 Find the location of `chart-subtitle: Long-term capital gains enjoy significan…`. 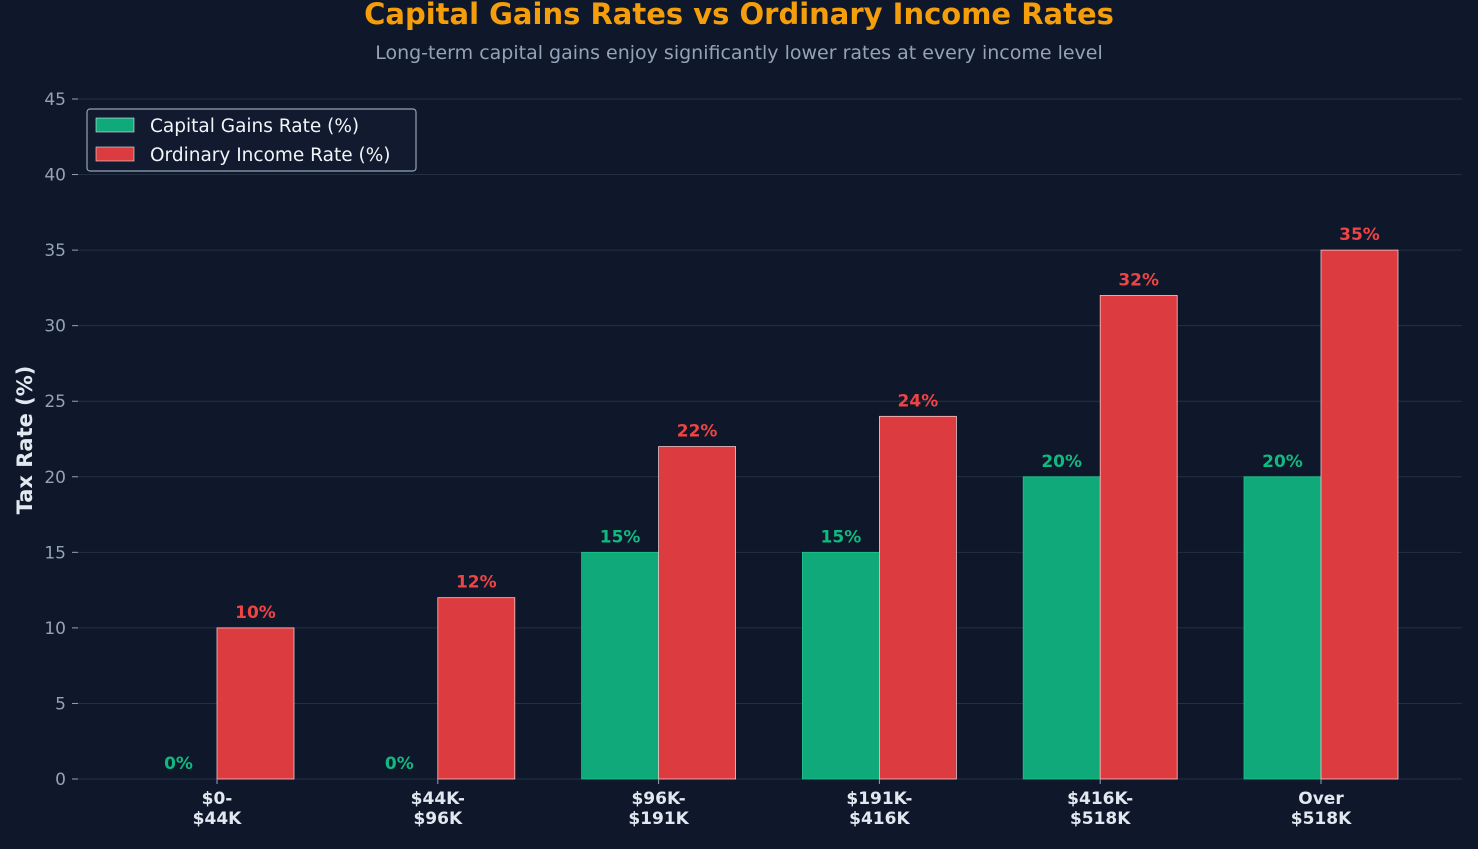

chart-subtitle: Long-term capital gains enjoy significan… is located at coordinates (739, 53).